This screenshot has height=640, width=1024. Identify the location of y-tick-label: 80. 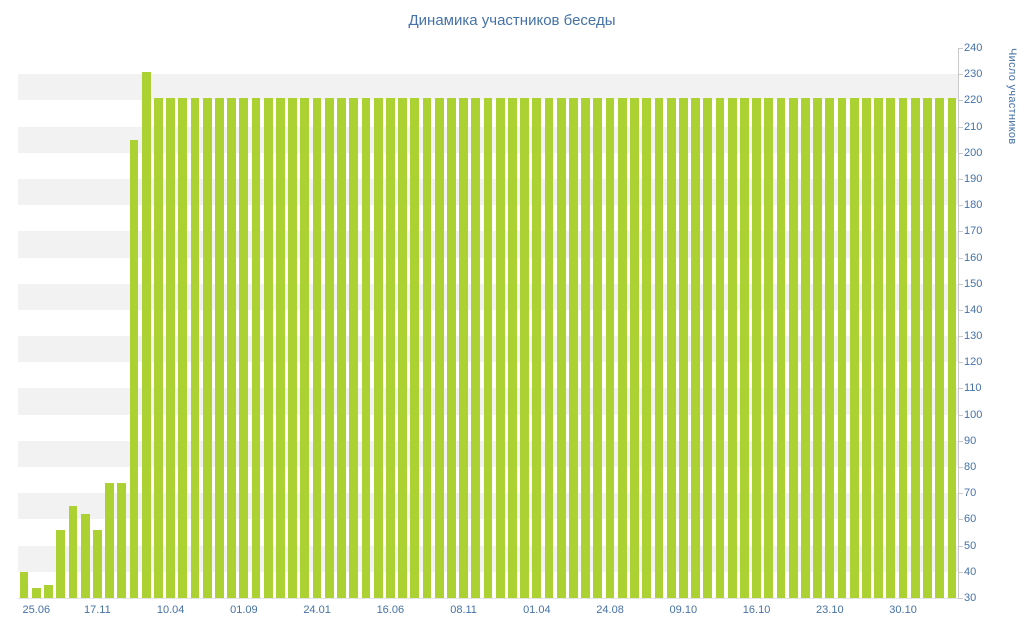
(970, 467).